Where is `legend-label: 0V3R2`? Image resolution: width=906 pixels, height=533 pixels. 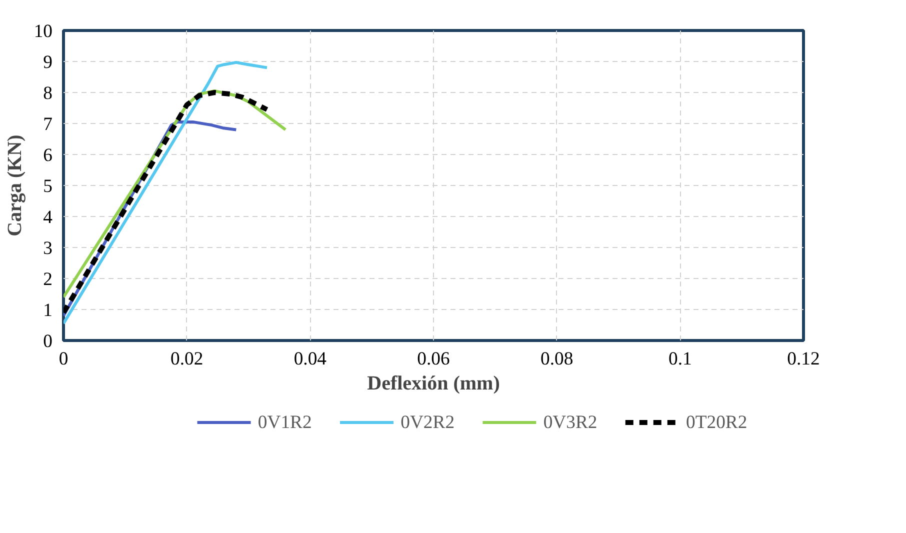 legend-label: 0V3R2 is located at coordinates (570, 422).